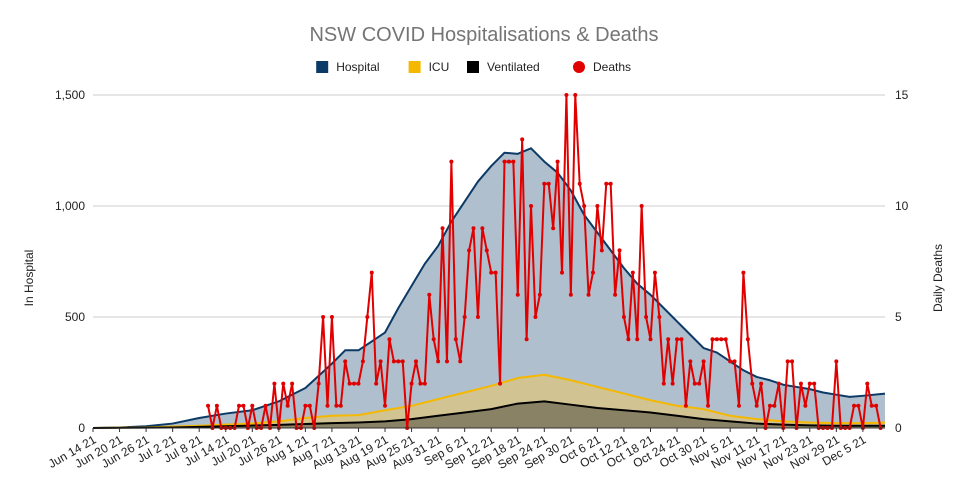 The width and height of the screenshot is (973, 485). Describe the element at coordinates (70, 95) in the screenshot. I see `y-tick-label: 1,500` at that location.